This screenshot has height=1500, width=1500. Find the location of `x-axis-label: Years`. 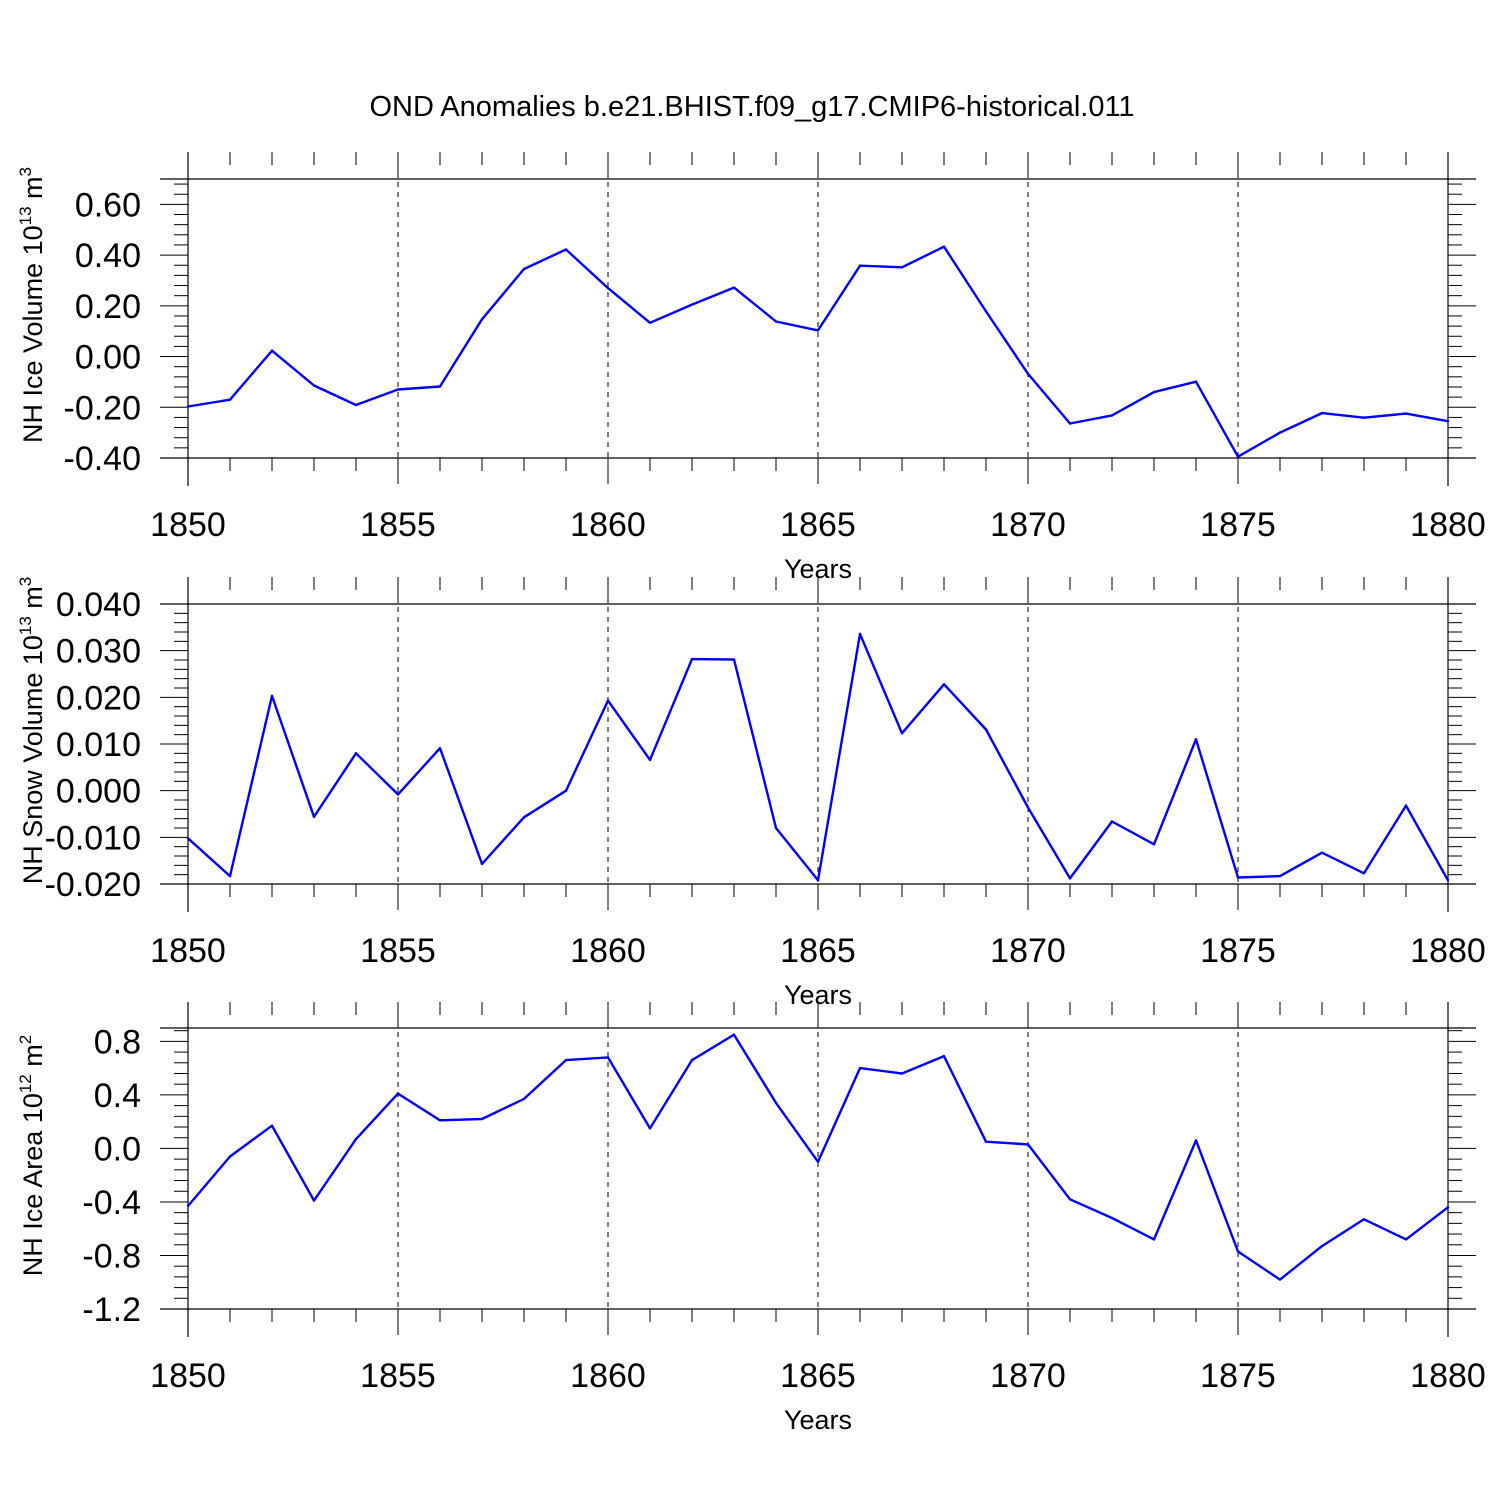

x-axis-label: Years is located at coordinates (818, 1420).